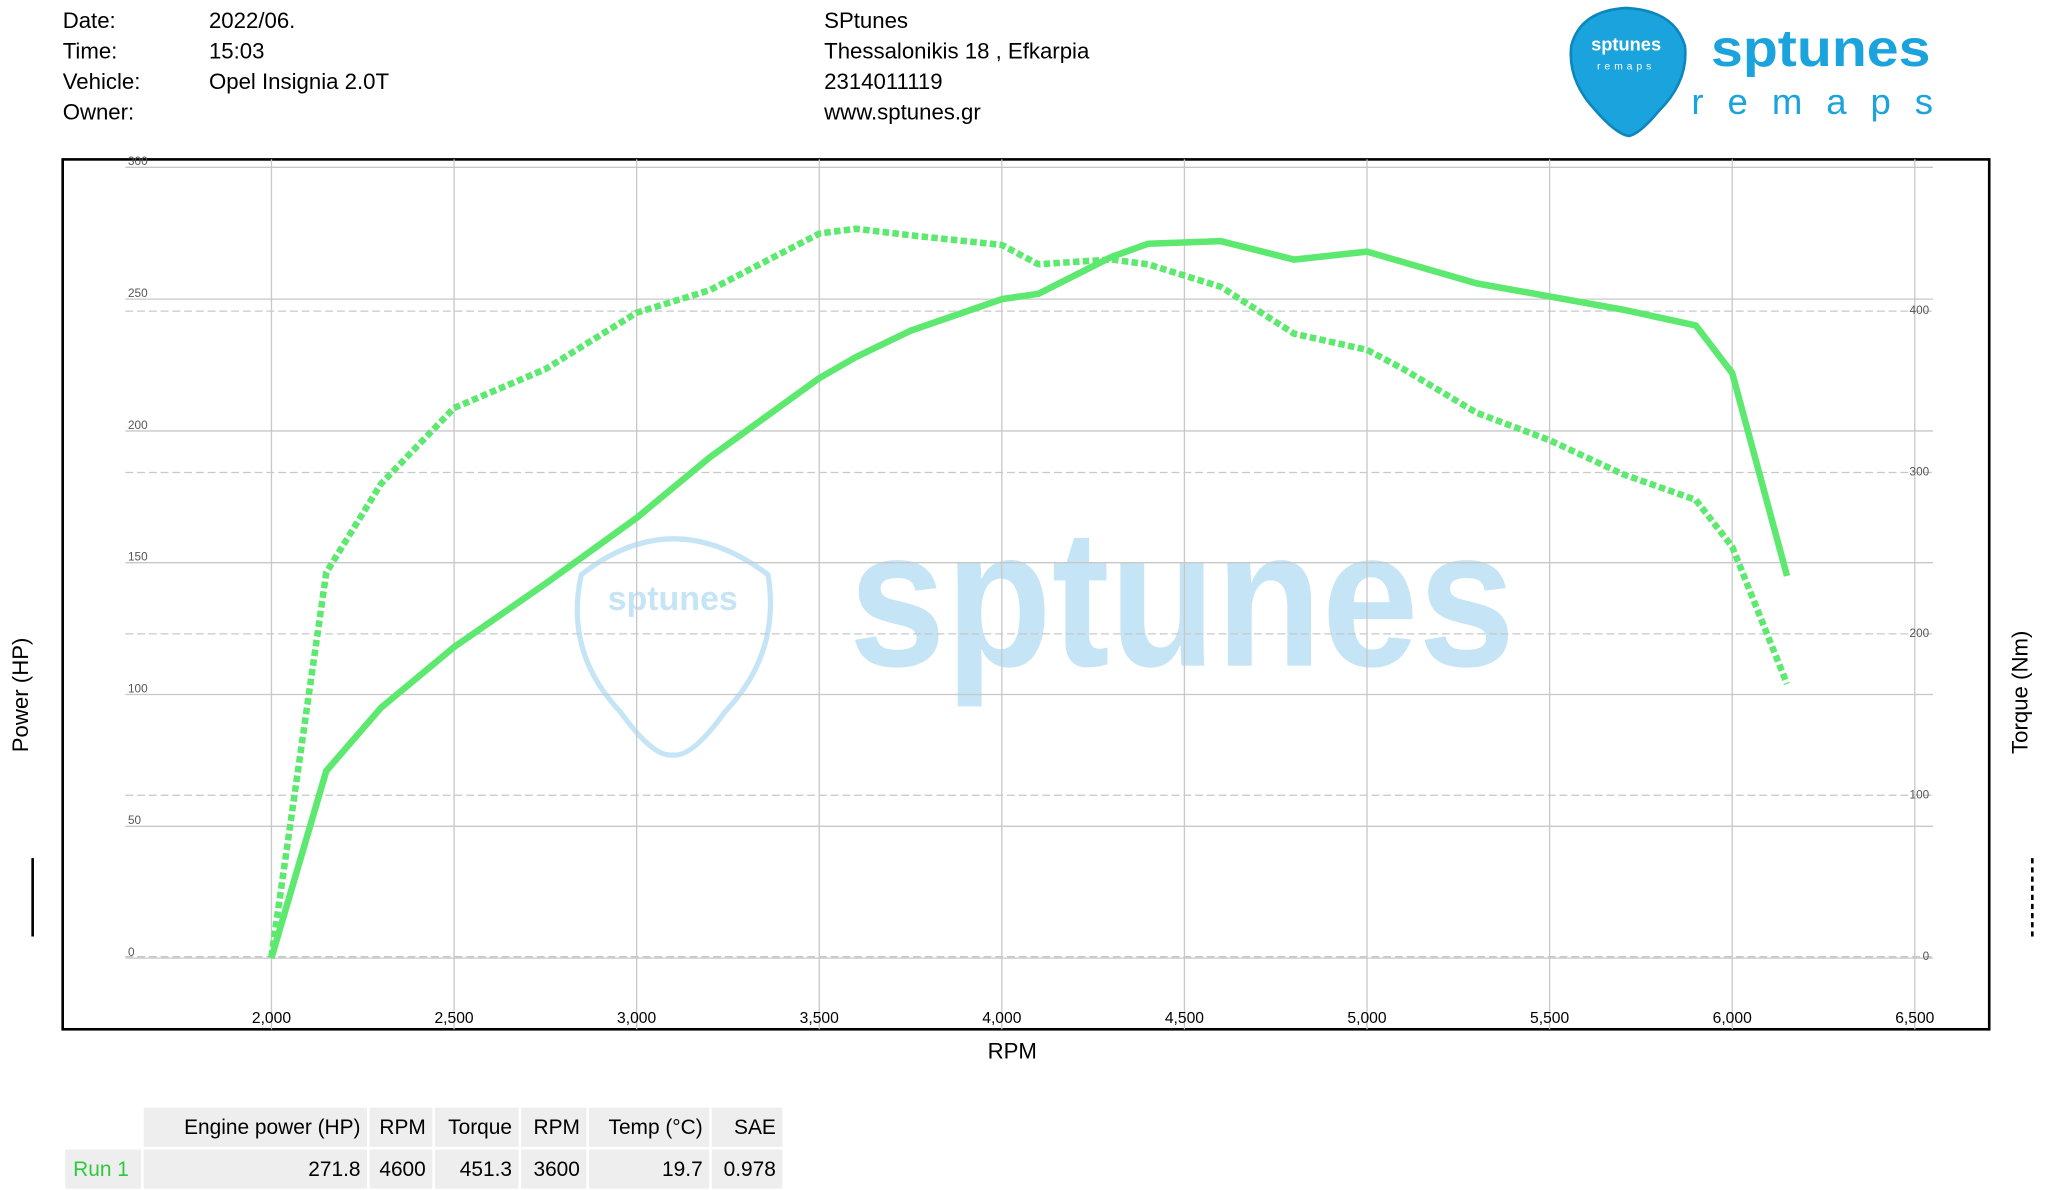 Image resolution: width=2048 pixels, height=1190 pixels. I want to click on company-line: 2314011119, so click(883, 81).